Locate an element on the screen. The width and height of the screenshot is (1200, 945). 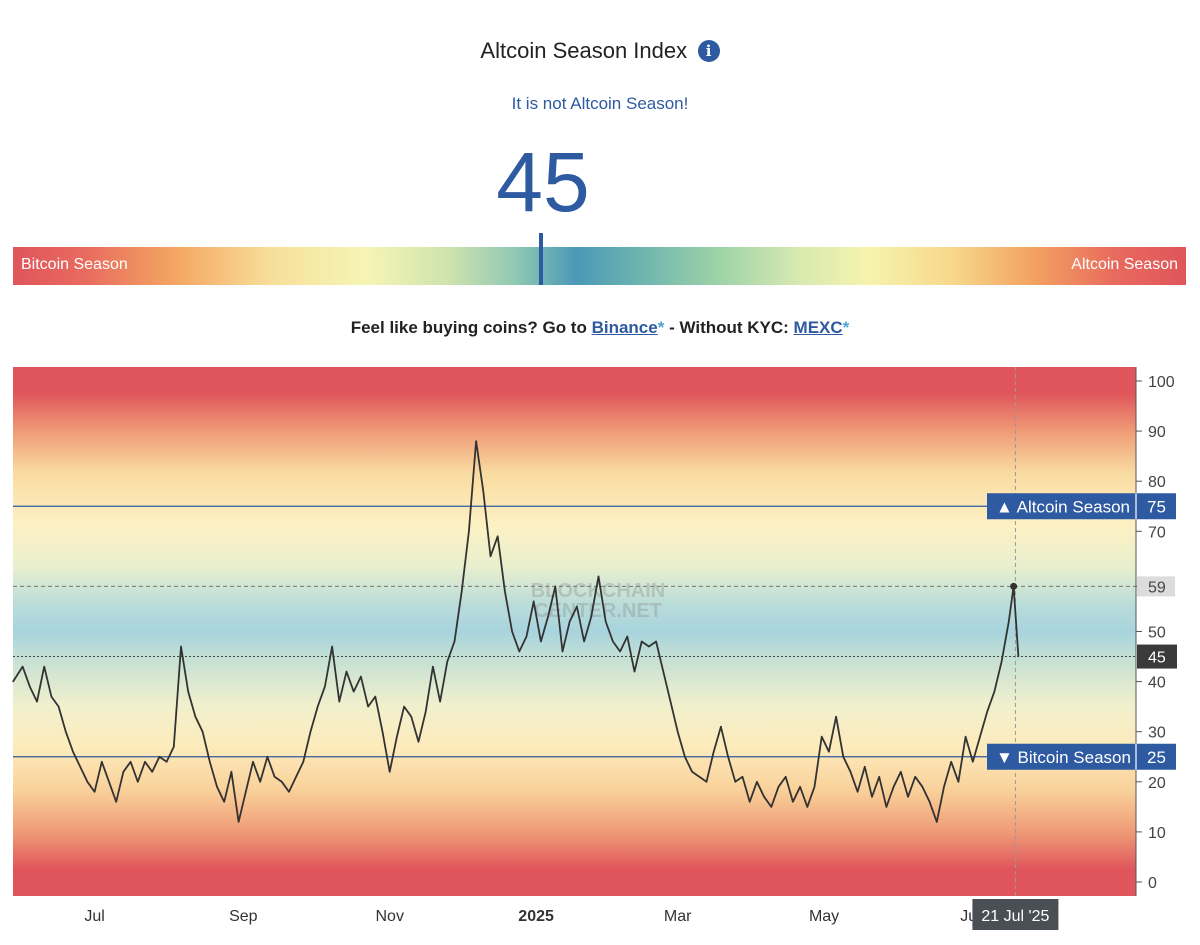
season-gauge: Bitcoin Season Altcoin Season is located at coordinates (599, 259).